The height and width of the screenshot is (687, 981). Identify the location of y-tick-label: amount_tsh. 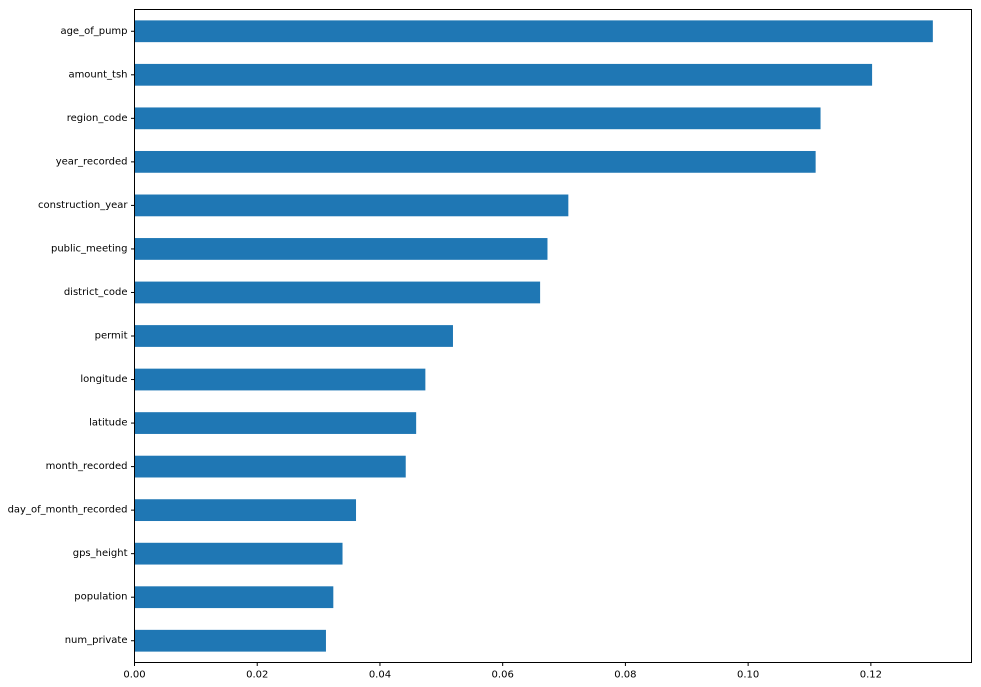
(97, 74).